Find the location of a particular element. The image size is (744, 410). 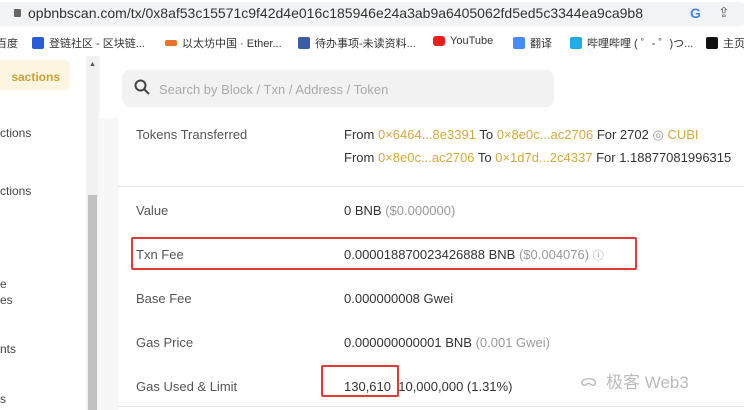

sidebar-item: e is located at coordinates (3, 284).